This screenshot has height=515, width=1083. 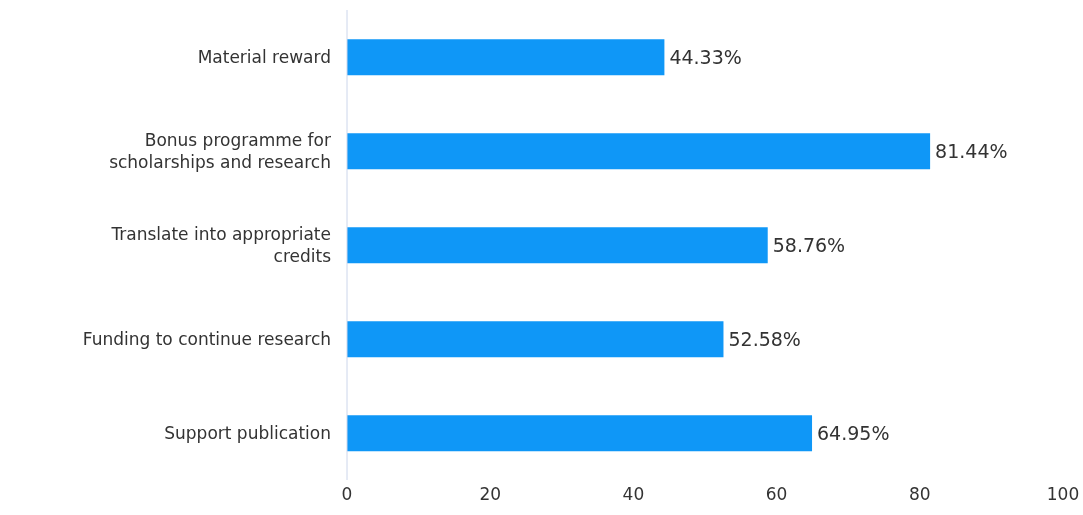 I want to click on y-tick-label: Funding to continue research, so click(x=206, y=339).